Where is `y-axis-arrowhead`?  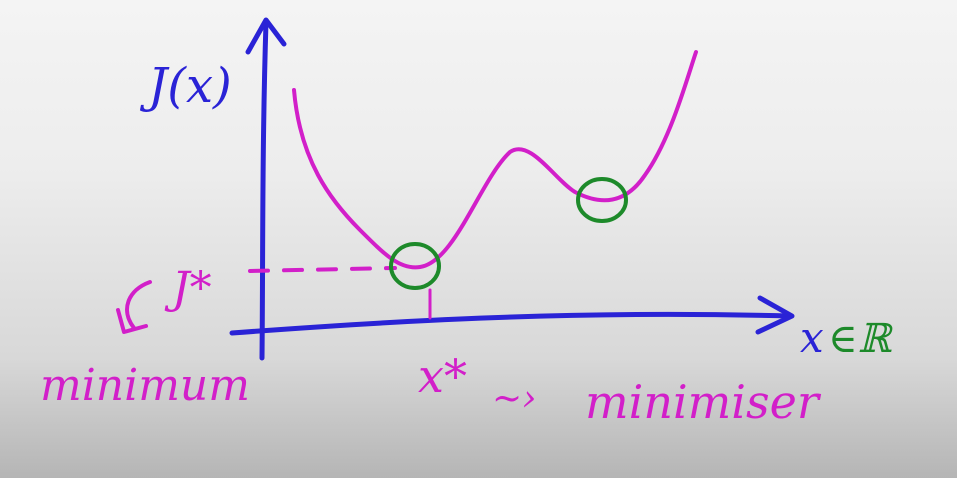 y-axis-arrowhead is located at coordinates (266, 36).